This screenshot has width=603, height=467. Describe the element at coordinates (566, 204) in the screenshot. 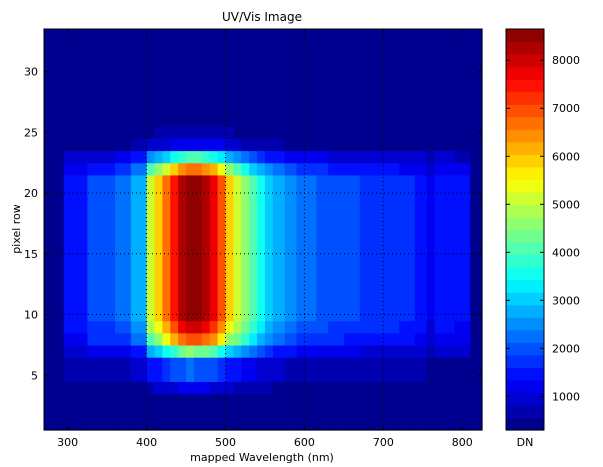

I see `colorbar-tick-label: 5000` at that location.